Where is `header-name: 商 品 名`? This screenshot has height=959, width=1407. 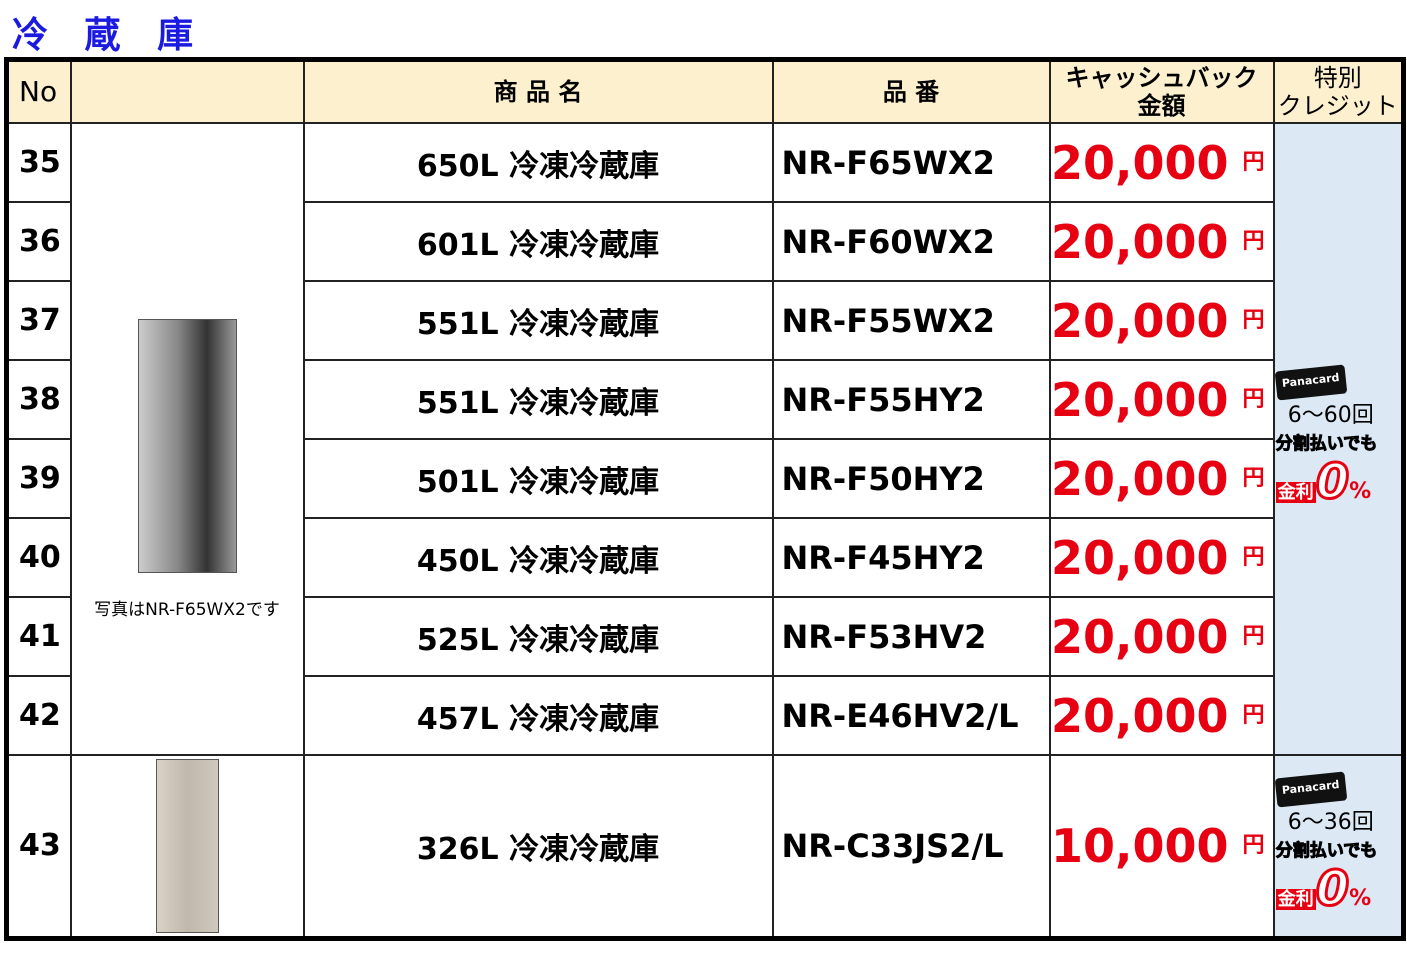 header-name: 商 品 名 is located at coordinates (538, 91).